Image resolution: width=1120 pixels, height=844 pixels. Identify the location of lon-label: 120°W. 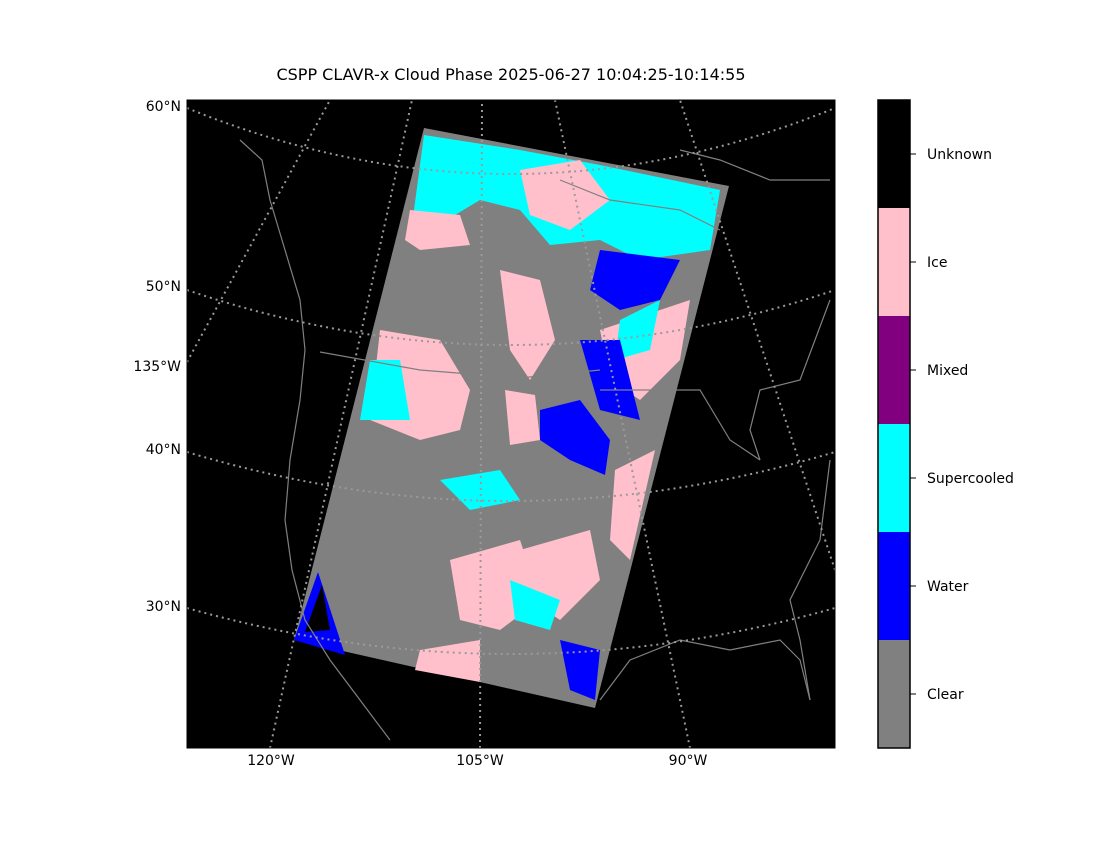
(271, 761).